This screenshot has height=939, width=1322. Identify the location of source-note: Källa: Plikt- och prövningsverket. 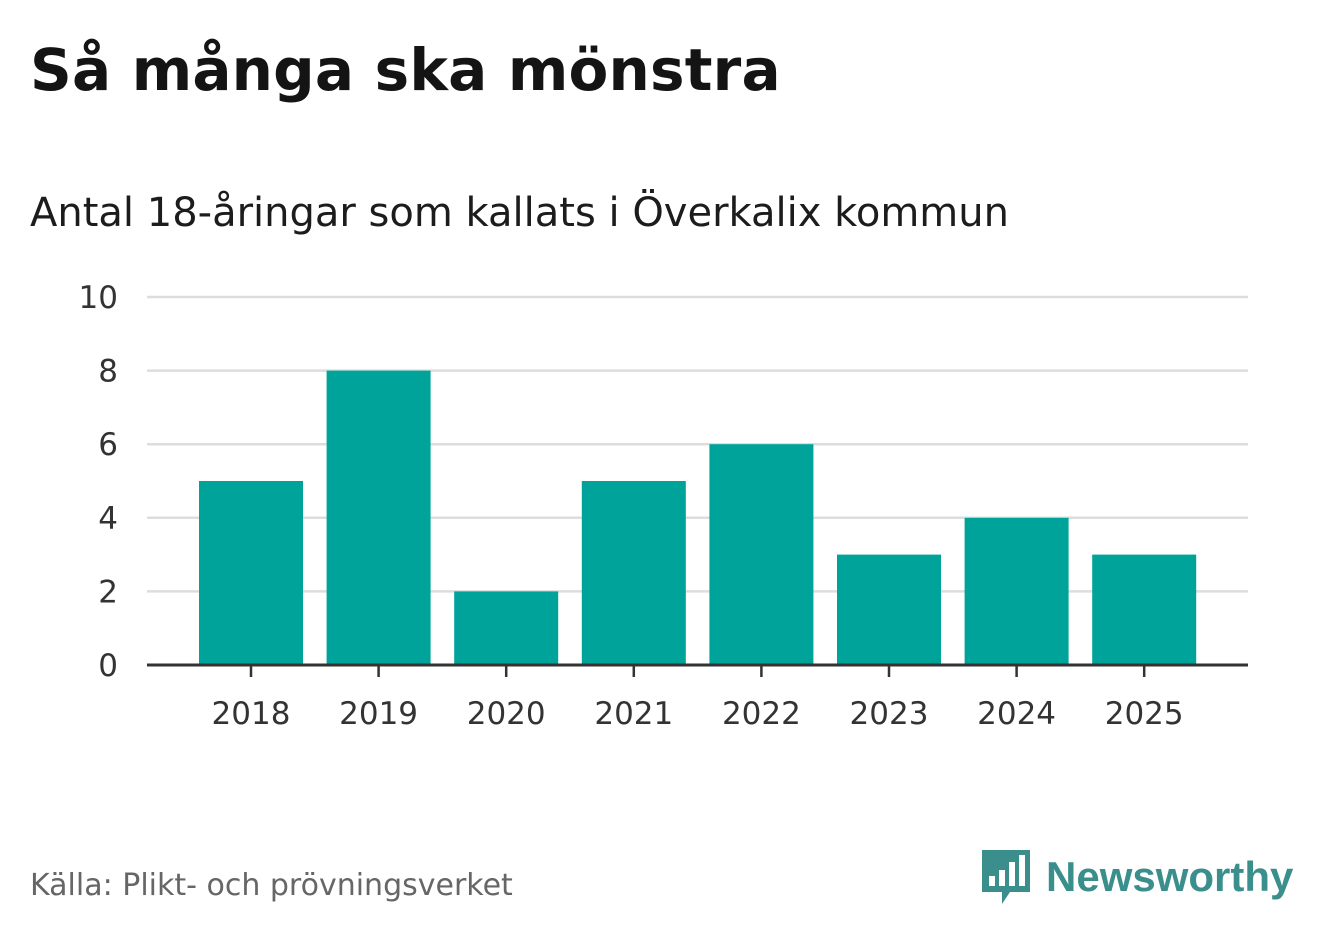
(271, 885).